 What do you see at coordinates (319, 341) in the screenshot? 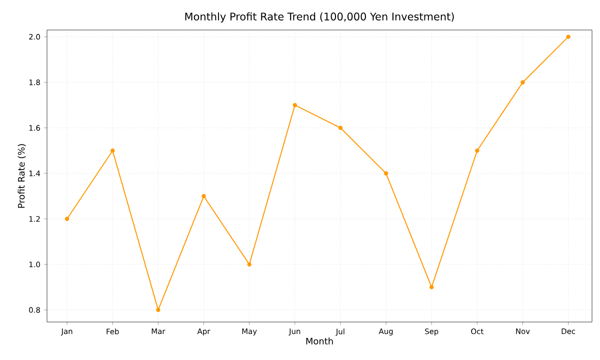
I see `x-axis-title: Month` at bounding box center [319, 341].